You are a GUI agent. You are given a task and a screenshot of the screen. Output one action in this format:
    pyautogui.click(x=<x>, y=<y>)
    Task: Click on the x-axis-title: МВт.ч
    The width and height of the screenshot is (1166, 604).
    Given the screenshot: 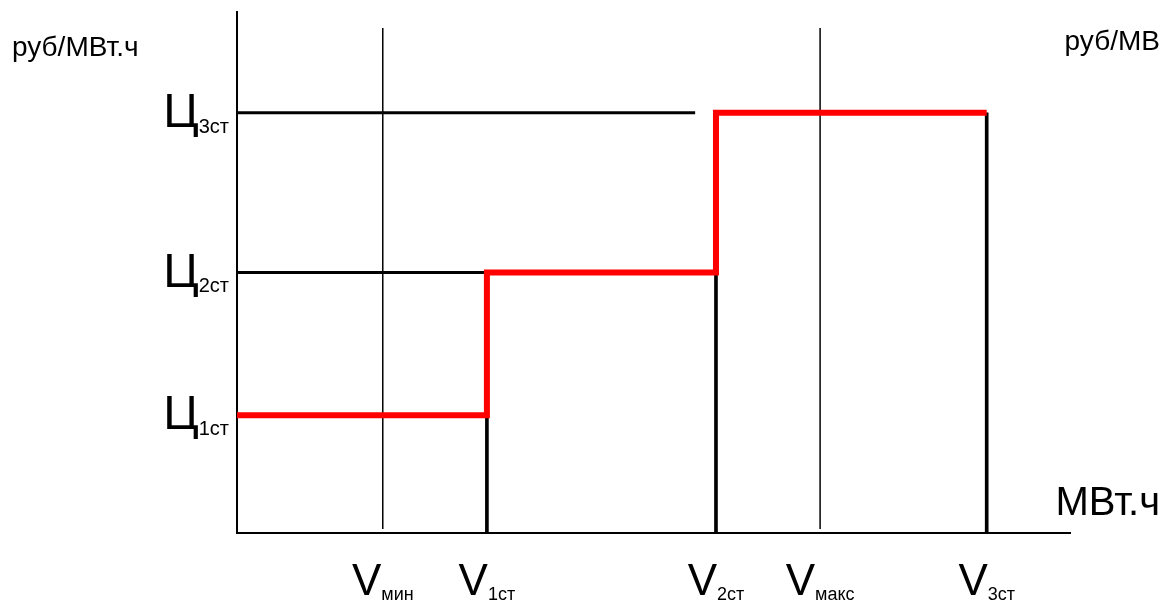 What is the action you would take?
    pyautogui.click(x=1107, y=501)
    